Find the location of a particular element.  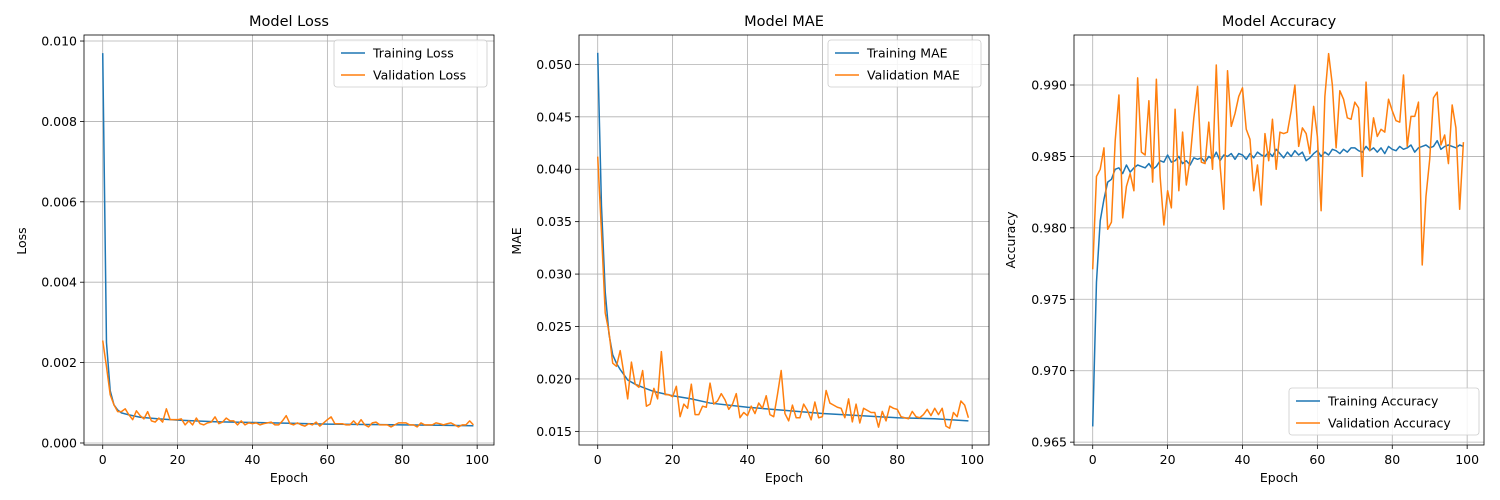

y-tick-label: 0.015 is located at coordinates (554, 431).